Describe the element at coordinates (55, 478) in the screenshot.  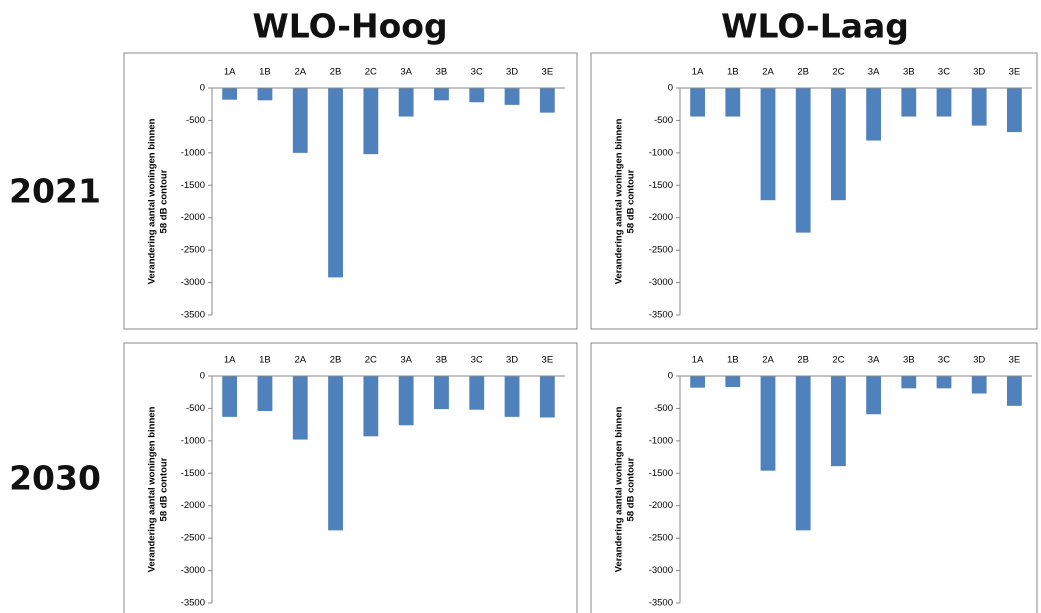
I see `row-title: 2030` at that location.